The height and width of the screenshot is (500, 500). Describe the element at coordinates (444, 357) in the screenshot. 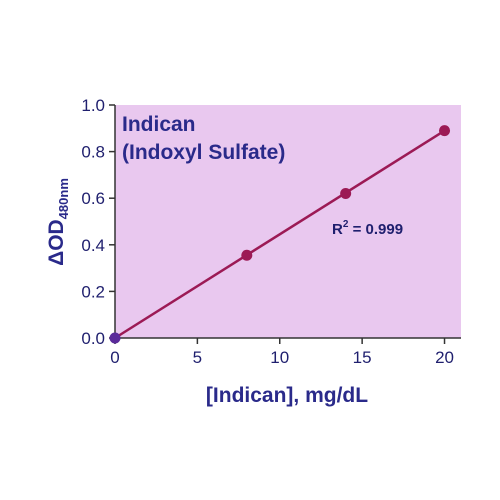

I see `x-tick-label: 20` at that location.